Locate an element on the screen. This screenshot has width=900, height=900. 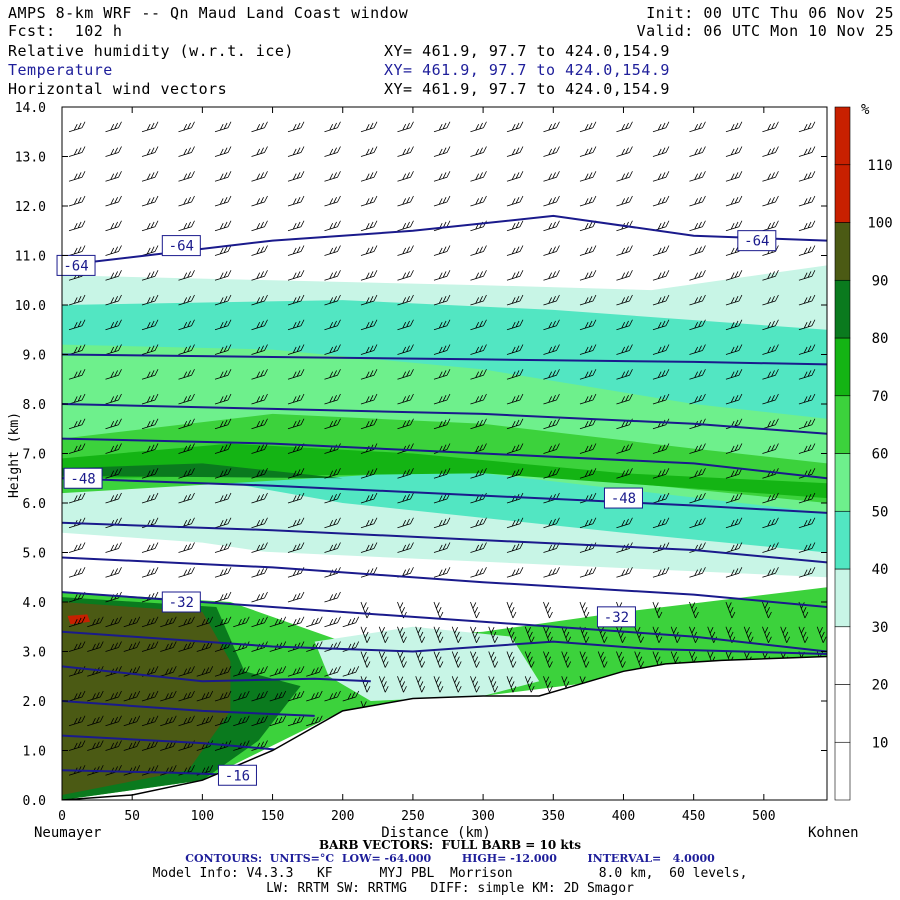
y-tick-label: 2.0 is located at coordinates (34, 702).